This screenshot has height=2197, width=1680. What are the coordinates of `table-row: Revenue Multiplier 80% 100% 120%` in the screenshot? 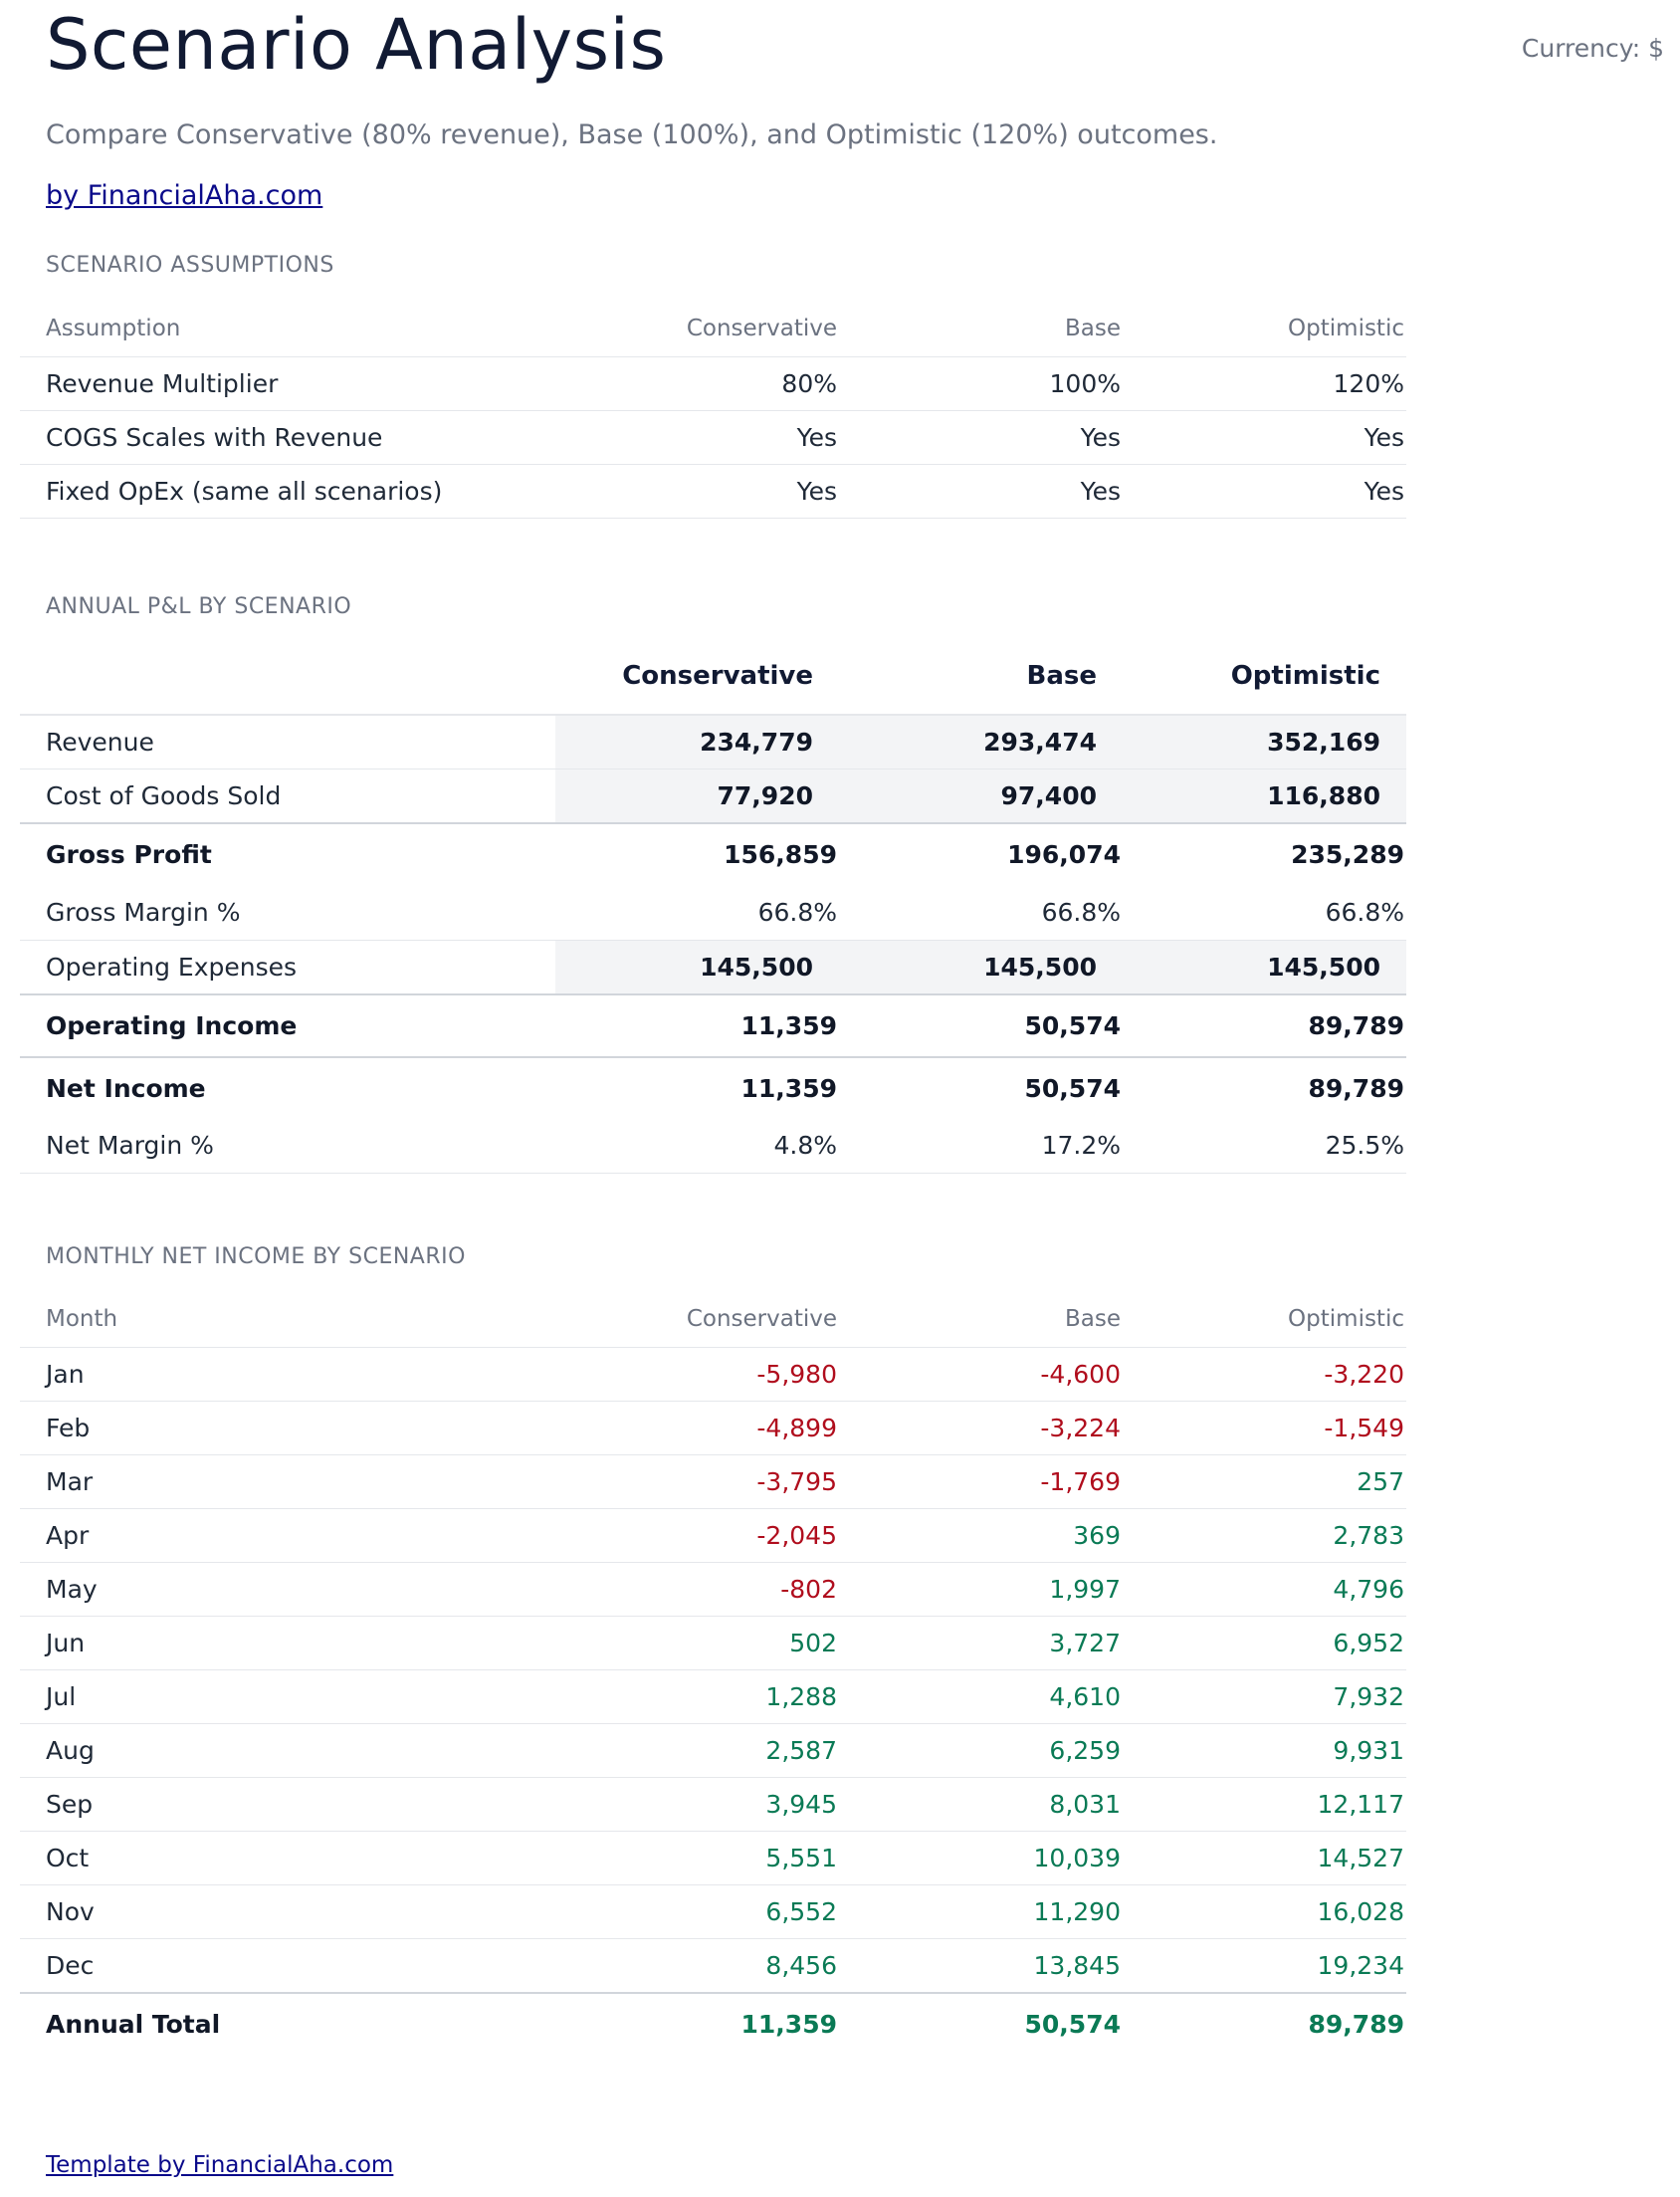 It's located at (713, 384).